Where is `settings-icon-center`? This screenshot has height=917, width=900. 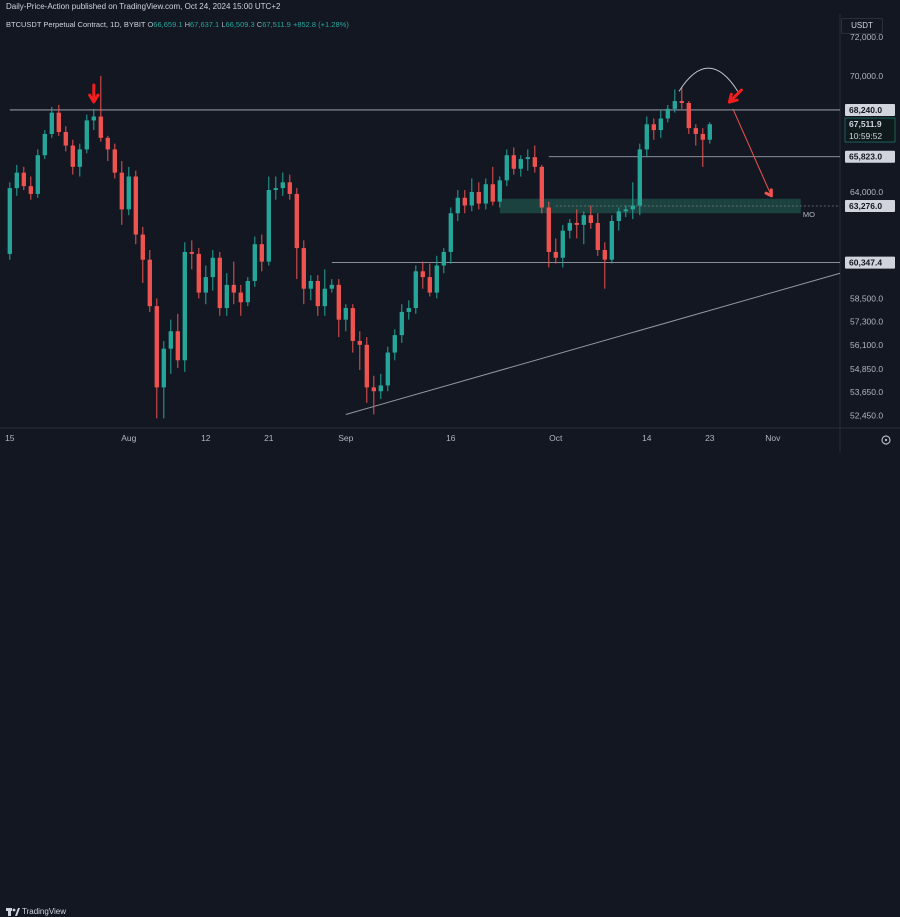
settings-icon-center is located at coordinates (886, 440).